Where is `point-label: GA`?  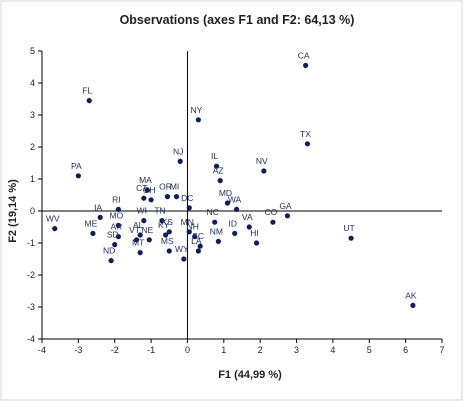
point-label: GA is located at coordinates (285, 206).